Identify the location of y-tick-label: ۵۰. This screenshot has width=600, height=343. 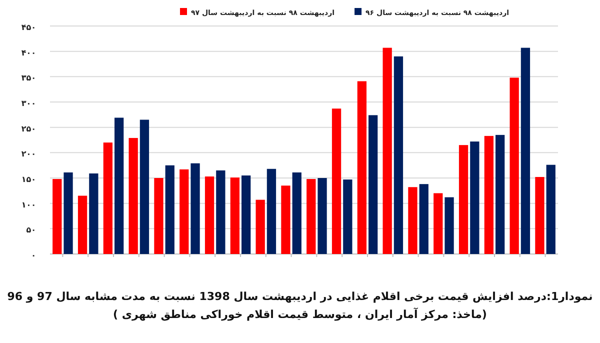
(31, 230).